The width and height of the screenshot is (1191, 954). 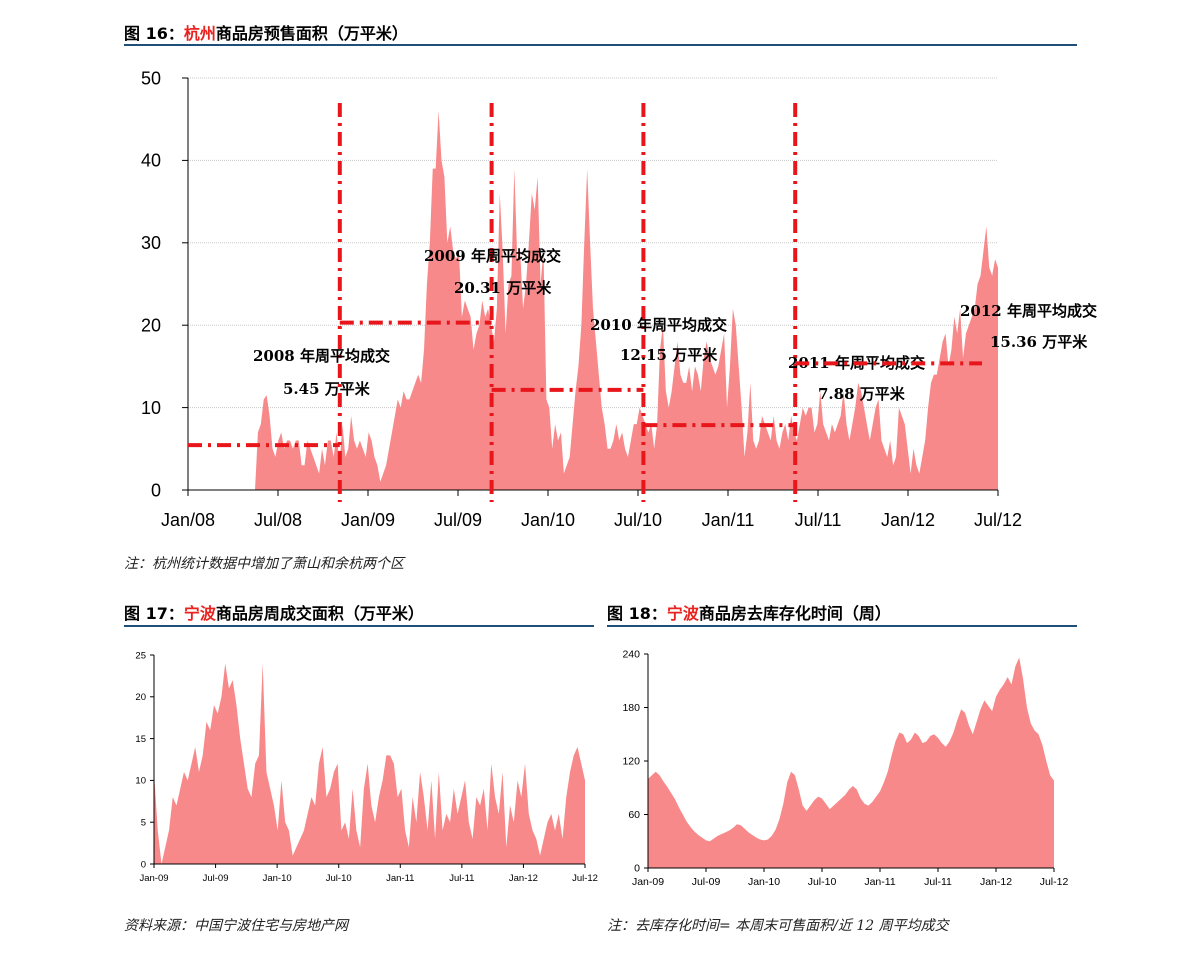 I want to click on annotation-value-label: 15.36 万平米, so click(x=1039, y=342).